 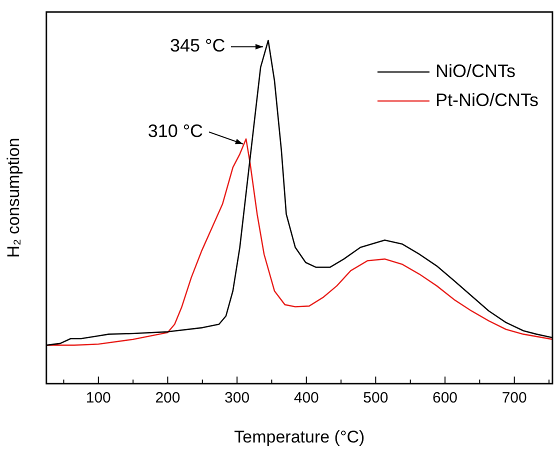 What do you see at coordinates (176, 130) in the screenshot?
I see `annotation: 310 °C` at bounding box center [176, 130].